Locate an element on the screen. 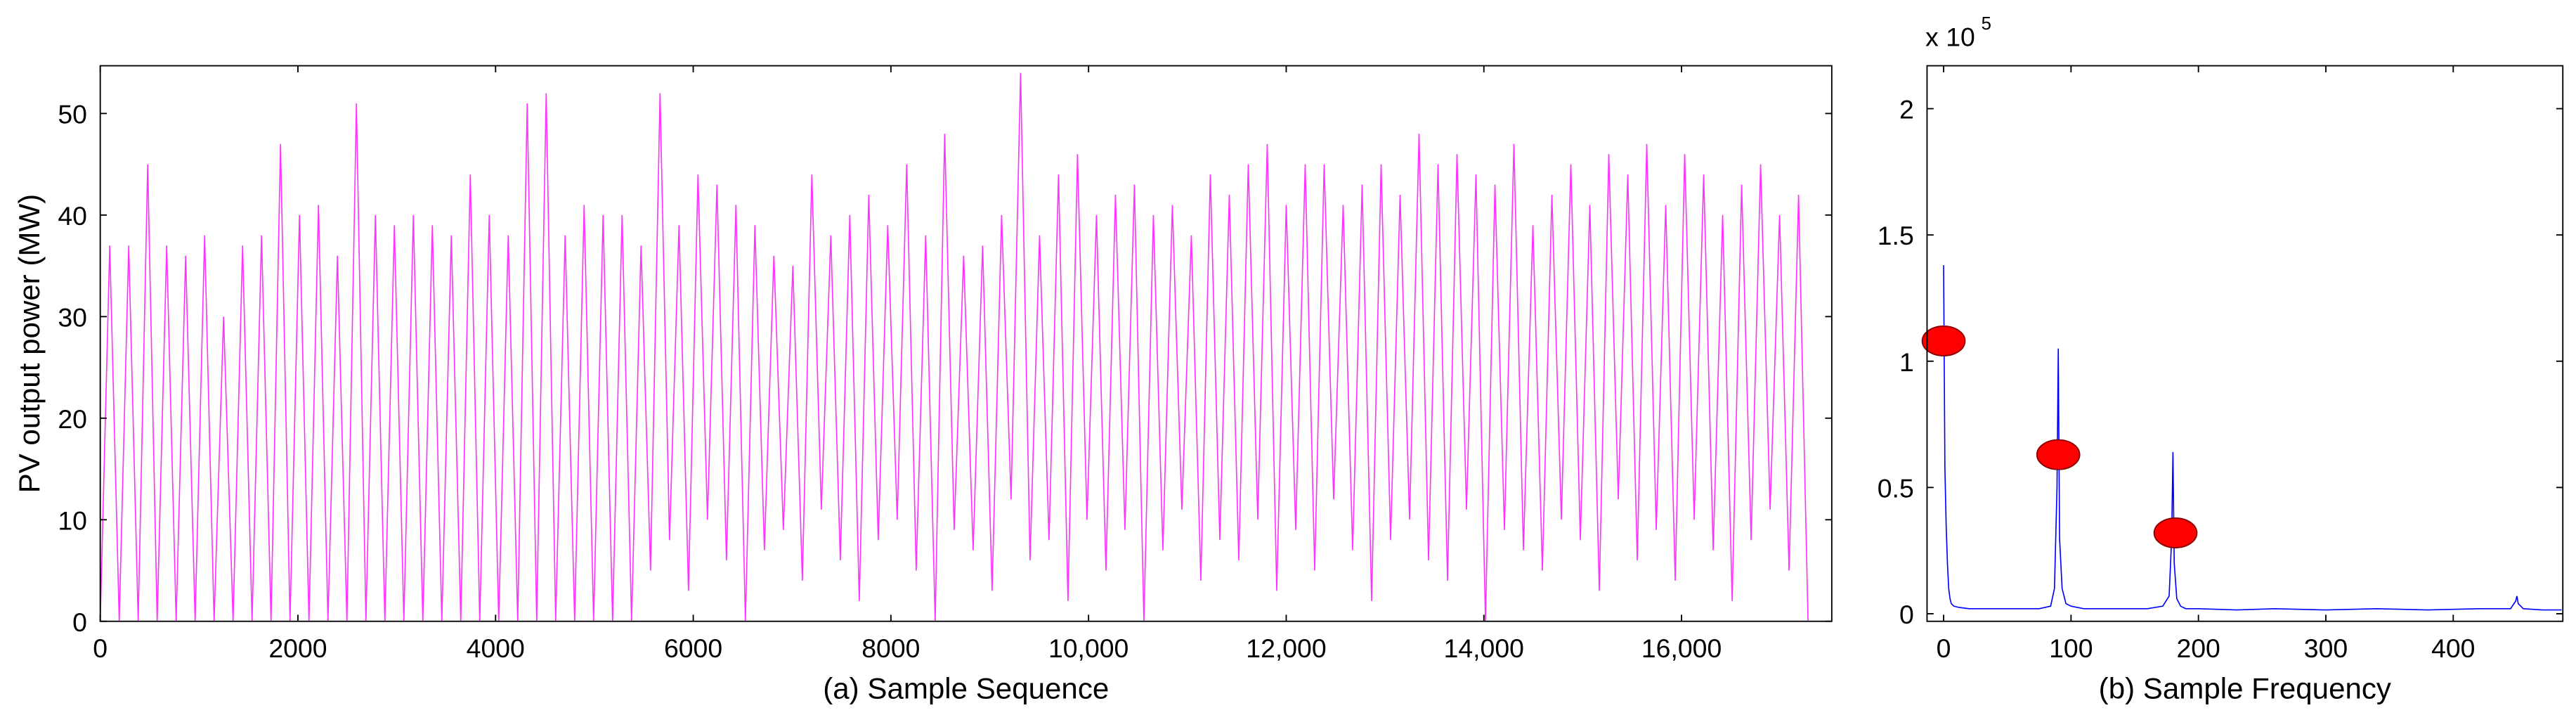  y-axis-label: PV output power (MW) is located at coordinates (29, 344).